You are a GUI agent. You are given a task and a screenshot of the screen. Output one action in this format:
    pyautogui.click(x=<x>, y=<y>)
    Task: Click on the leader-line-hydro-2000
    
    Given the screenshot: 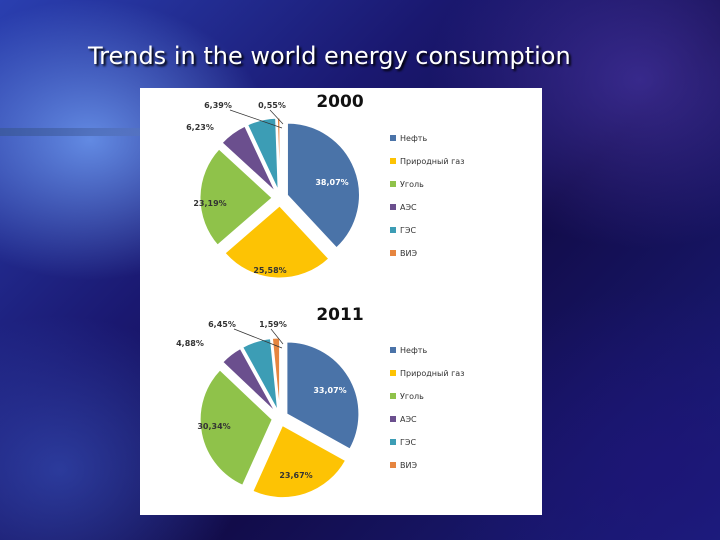 What is the action you would take?
    pyautogui.click(x=256, y=119)
    